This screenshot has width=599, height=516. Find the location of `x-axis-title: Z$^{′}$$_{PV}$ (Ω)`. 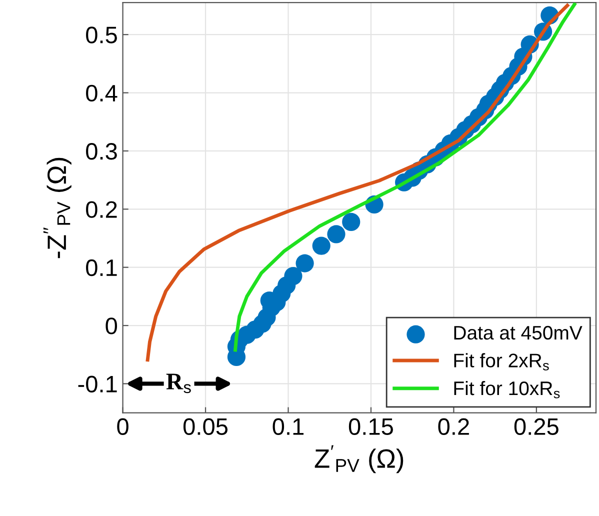

x-axis-title: Z$^{′}$$_{PV}$ (Ω) is located at coordinates (359, 459).